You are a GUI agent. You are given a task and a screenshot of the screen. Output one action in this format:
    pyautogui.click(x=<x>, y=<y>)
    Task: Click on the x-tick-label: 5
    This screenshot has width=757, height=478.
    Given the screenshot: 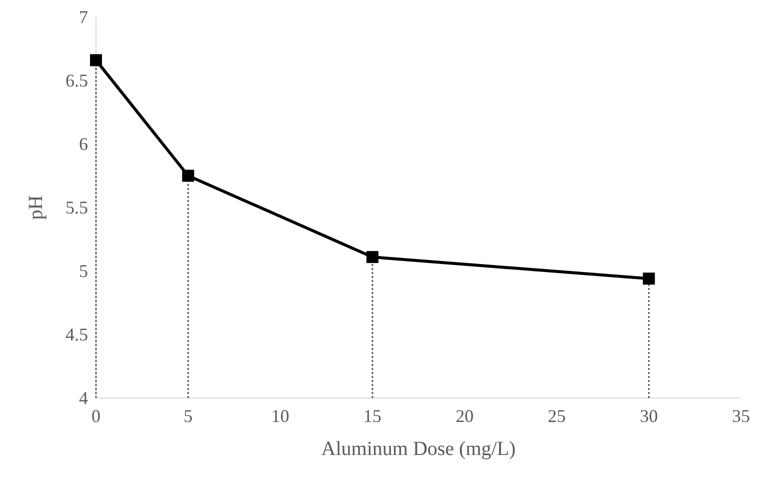 What is the action you would take?
    pyautogui.click(x=188, y=416)
    